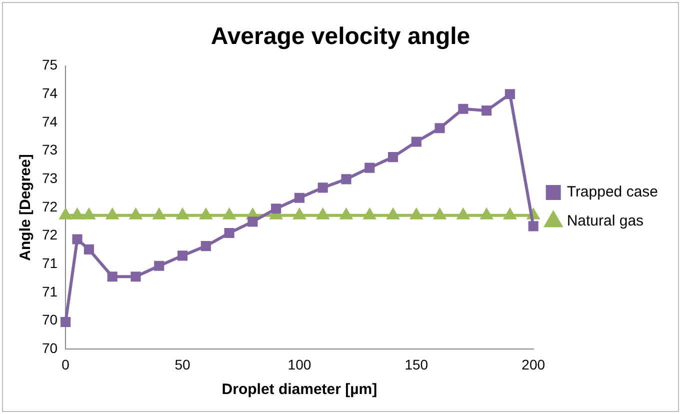 The height and width of the screenshot is (414, 681). What do you see at coordinates (25, 207) in the screenshot?
I see `y-axis-title: Angle [Degree]` at bounding box center [25, 207].